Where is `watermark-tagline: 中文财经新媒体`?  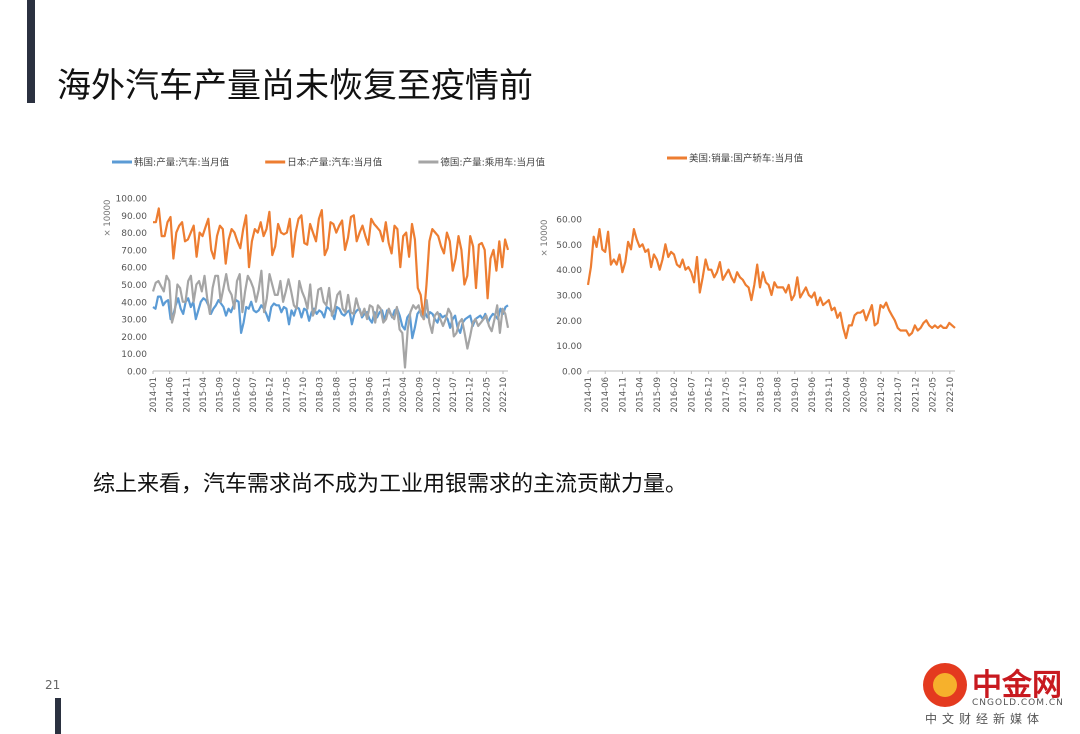
watermark-tagline: 中文财经新媒体 is located at coordinates (985, 719).